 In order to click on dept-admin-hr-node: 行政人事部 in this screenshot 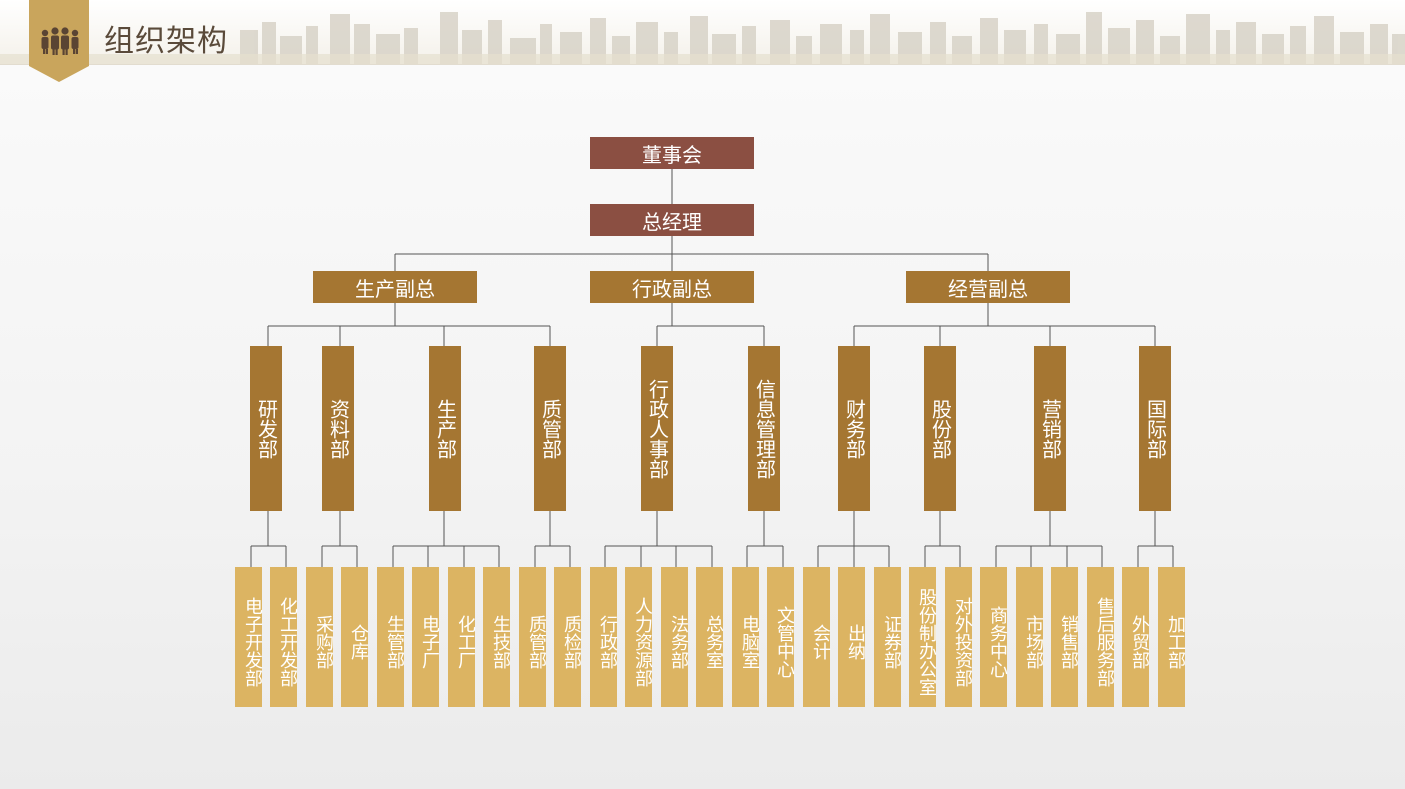, I will do `click(657, 428)`.